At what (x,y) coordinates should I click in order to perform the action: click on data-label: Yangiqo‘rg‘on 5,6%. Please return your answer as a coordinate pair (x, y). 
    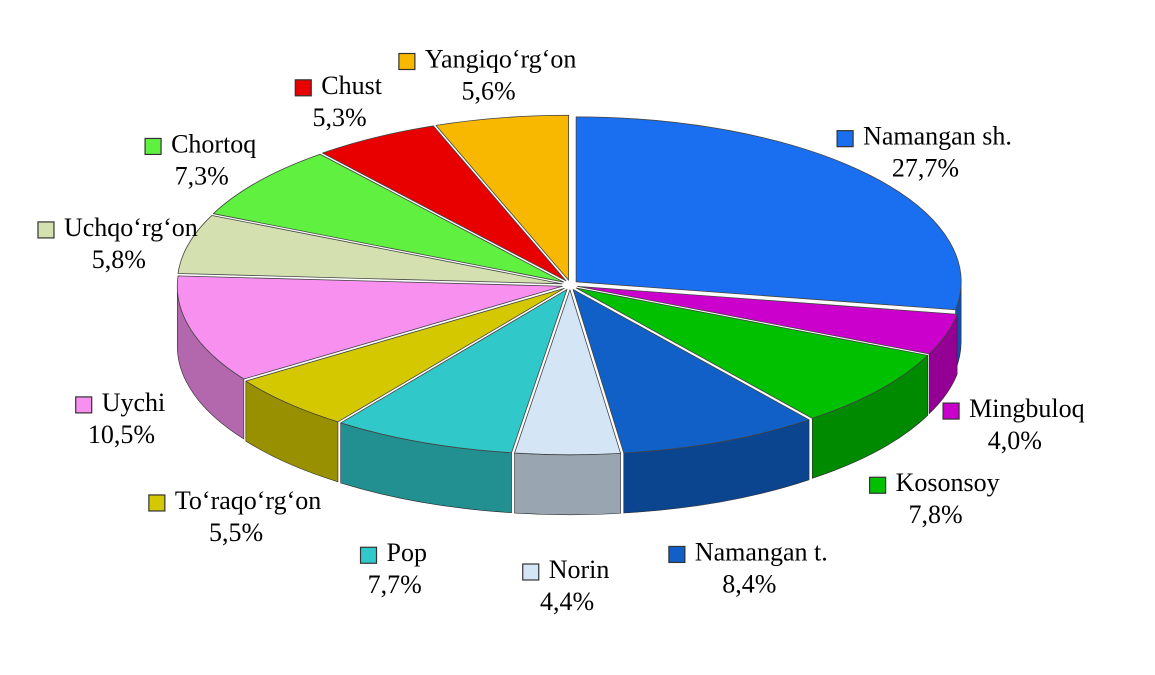
    Looking at the image, I should click on (487, 74).